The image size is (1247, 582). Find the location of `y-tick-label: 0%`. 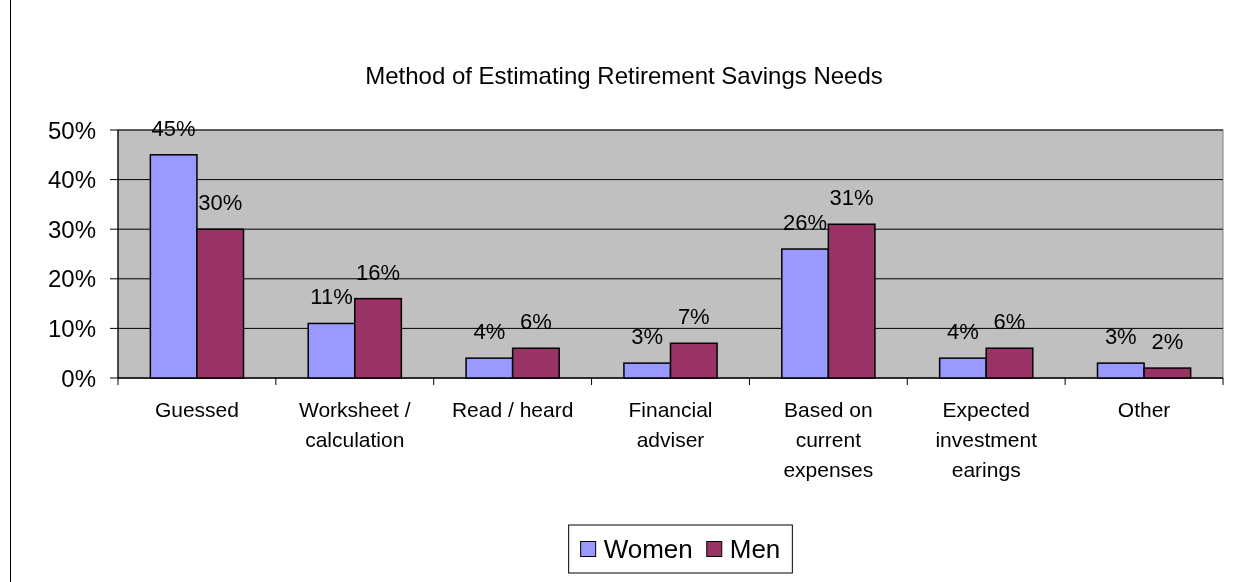

y-tick-label: 0% is located at coordinates (78, 378).